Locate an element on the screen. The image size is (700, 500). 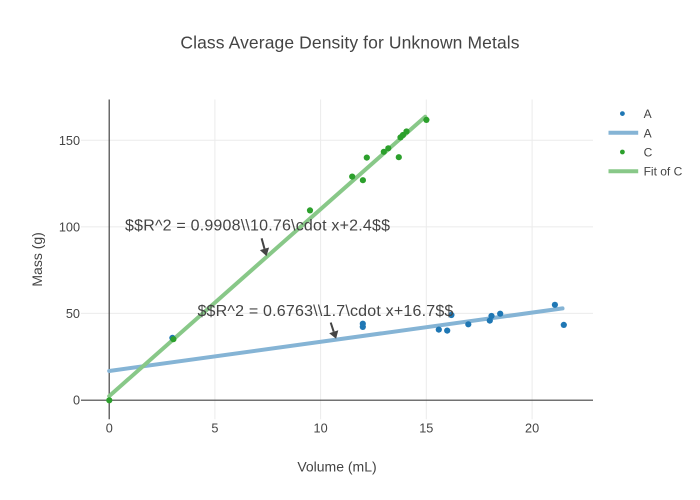
svg-text:$$R^2 = 0.9908\\10.76\cdot x+2: $$R^2 = 0.9908\\10.76\cdot x+2.4$$ is located at coordinates (257, 226).